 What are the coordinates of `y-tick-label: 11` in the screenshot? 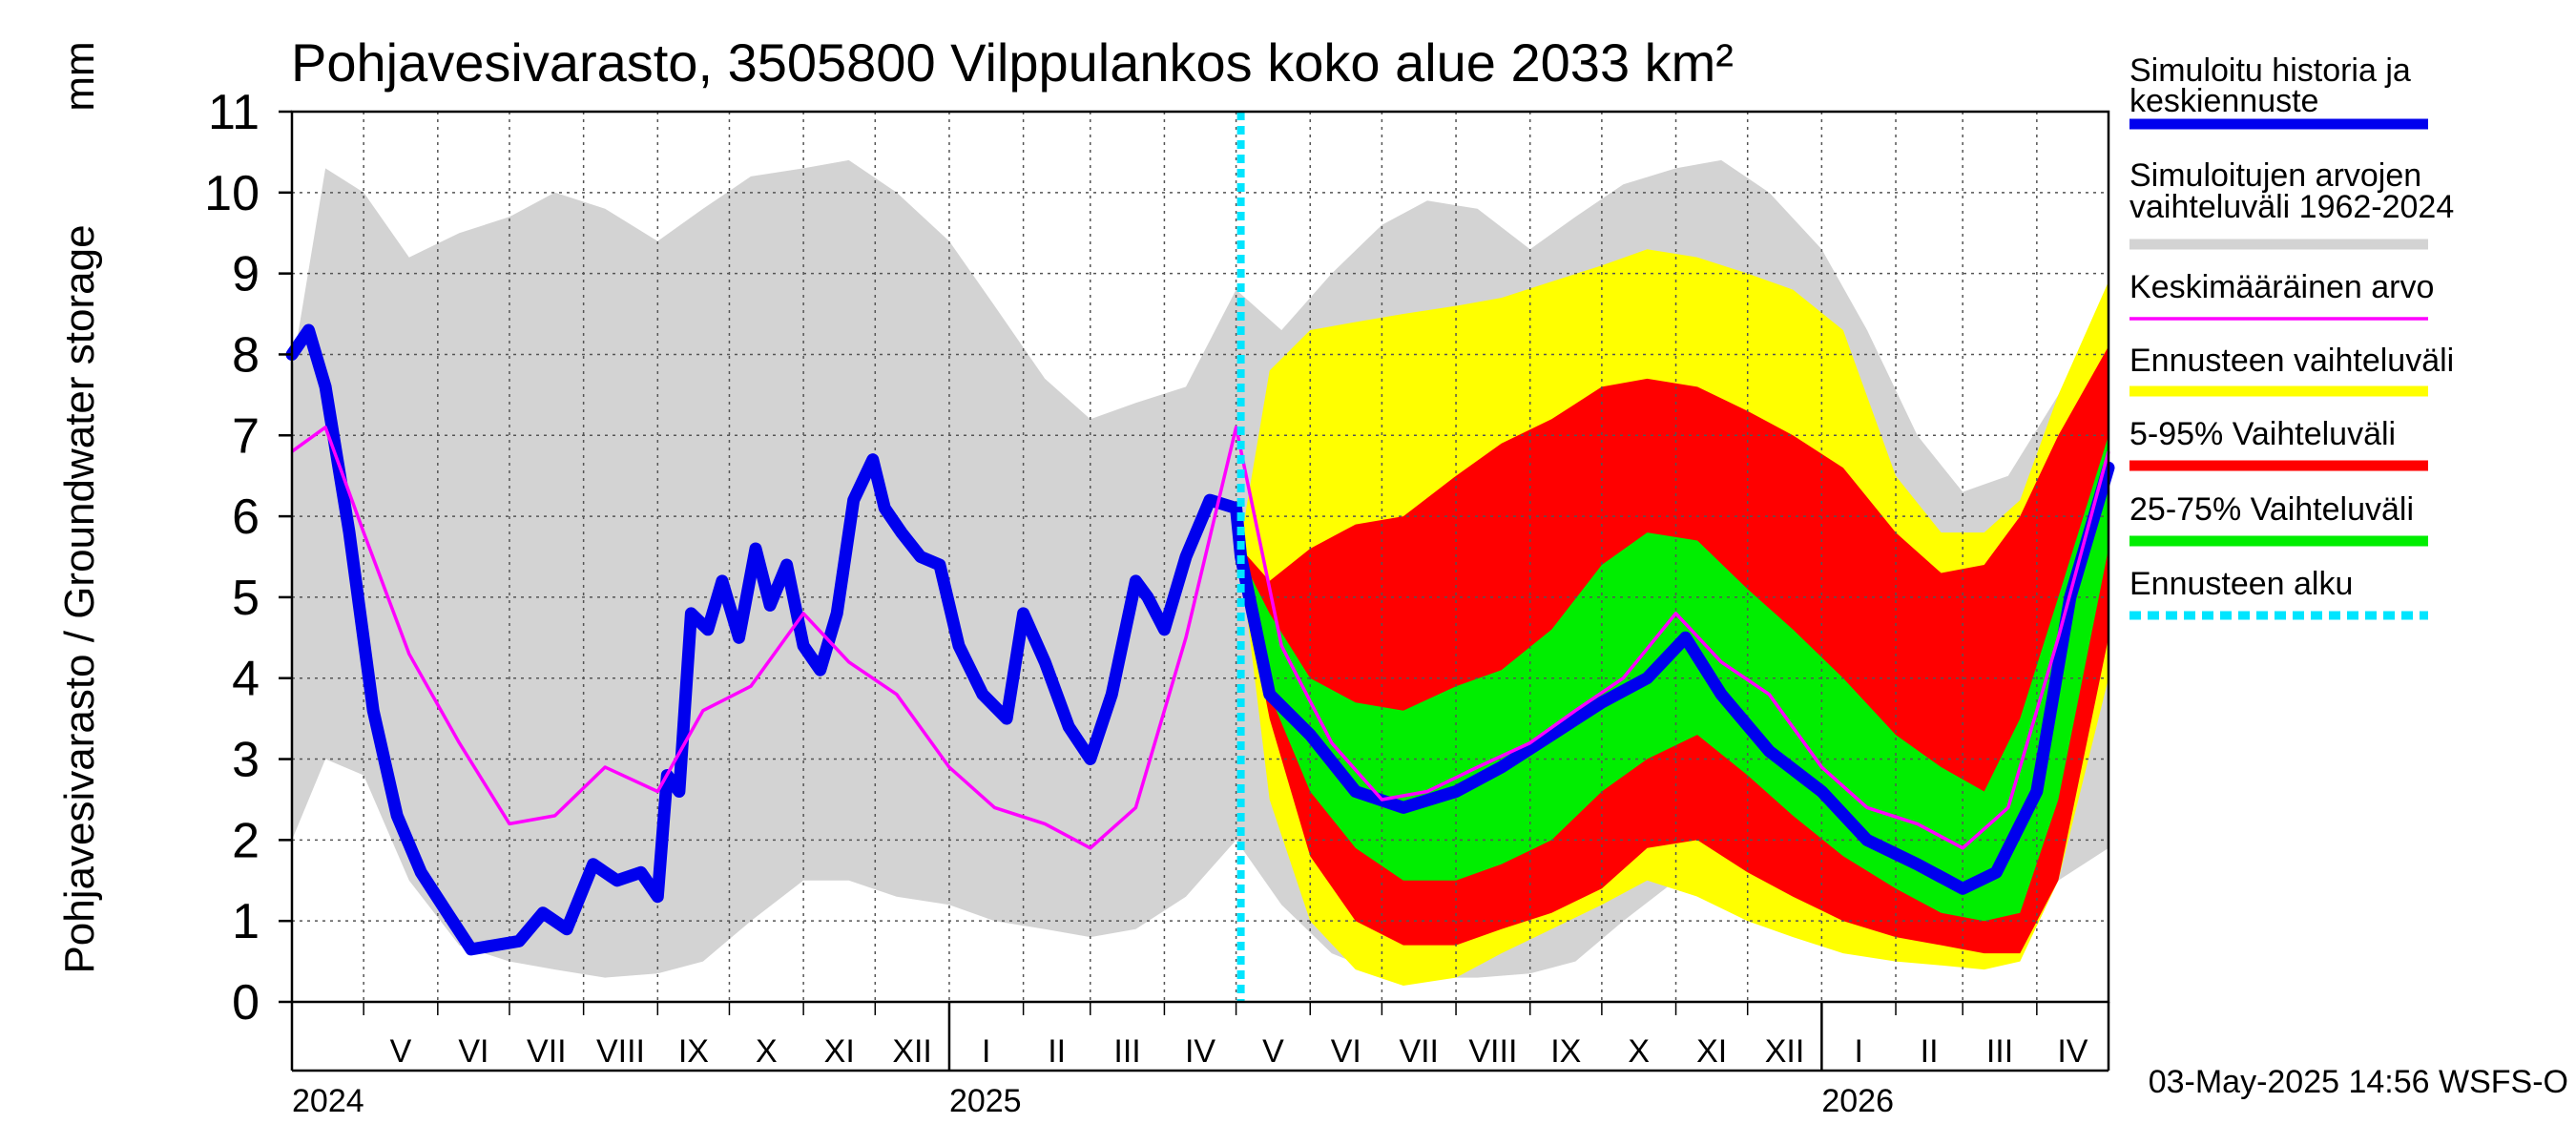 It's located at (234, 113).